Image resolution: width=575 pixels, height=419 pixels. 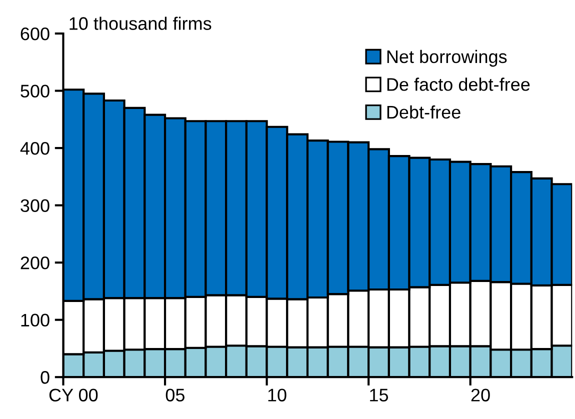 I want to click on legend-label: Net borrowings, so click(x=447, y=58).